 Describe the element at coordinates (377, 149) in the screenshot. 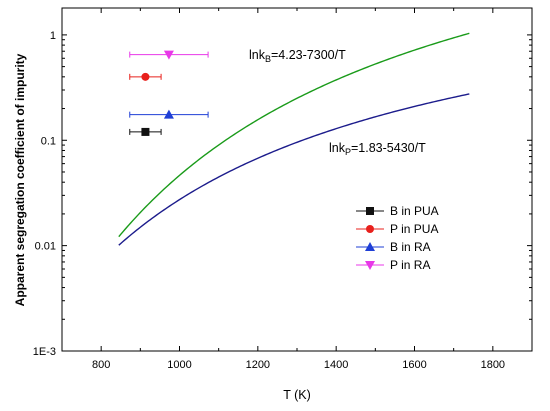

I see `annotation-kp: lnkP=1.83-5430/T` at that location.